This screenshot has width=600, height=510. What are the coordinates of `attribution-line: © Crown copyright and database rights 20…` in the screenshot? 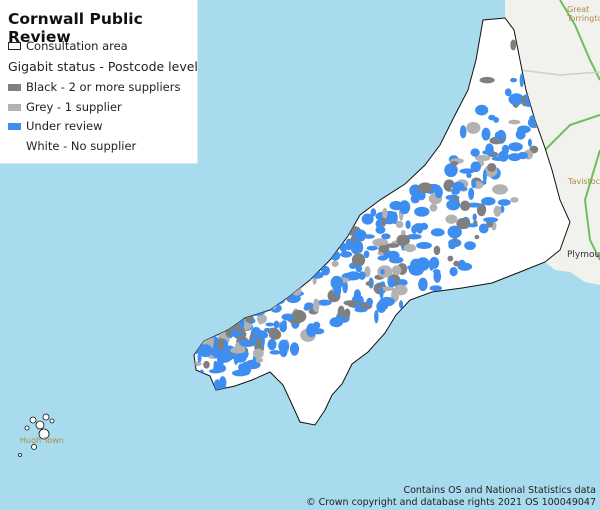 It's located at (451, 502).